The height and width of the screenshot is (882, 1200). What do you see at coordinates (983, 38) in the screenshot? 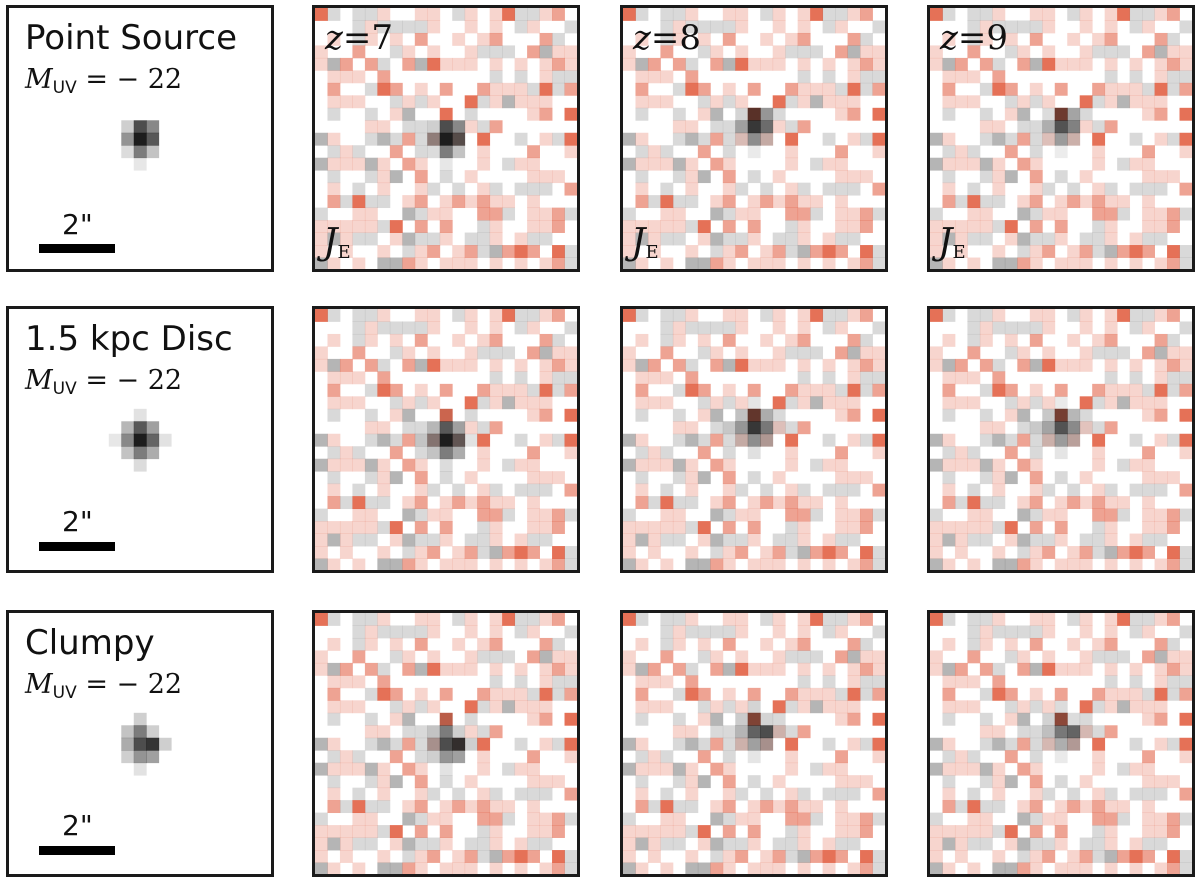
I see `z-value: =9` at bounding box center [983, 38].